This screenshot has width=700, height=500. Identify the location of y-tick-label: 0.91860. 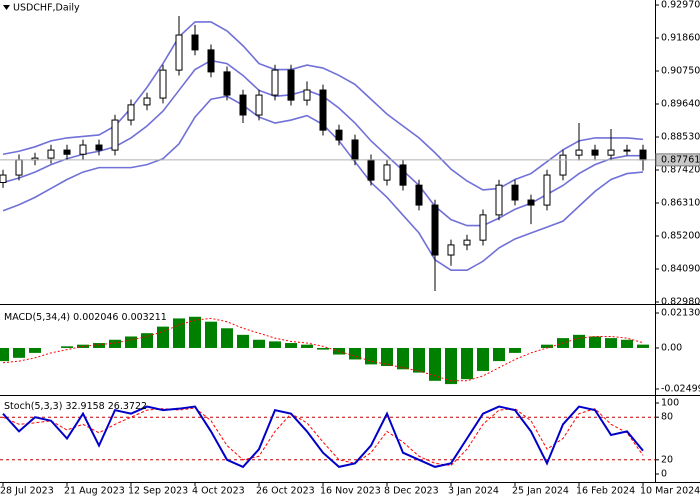
(680, 38).